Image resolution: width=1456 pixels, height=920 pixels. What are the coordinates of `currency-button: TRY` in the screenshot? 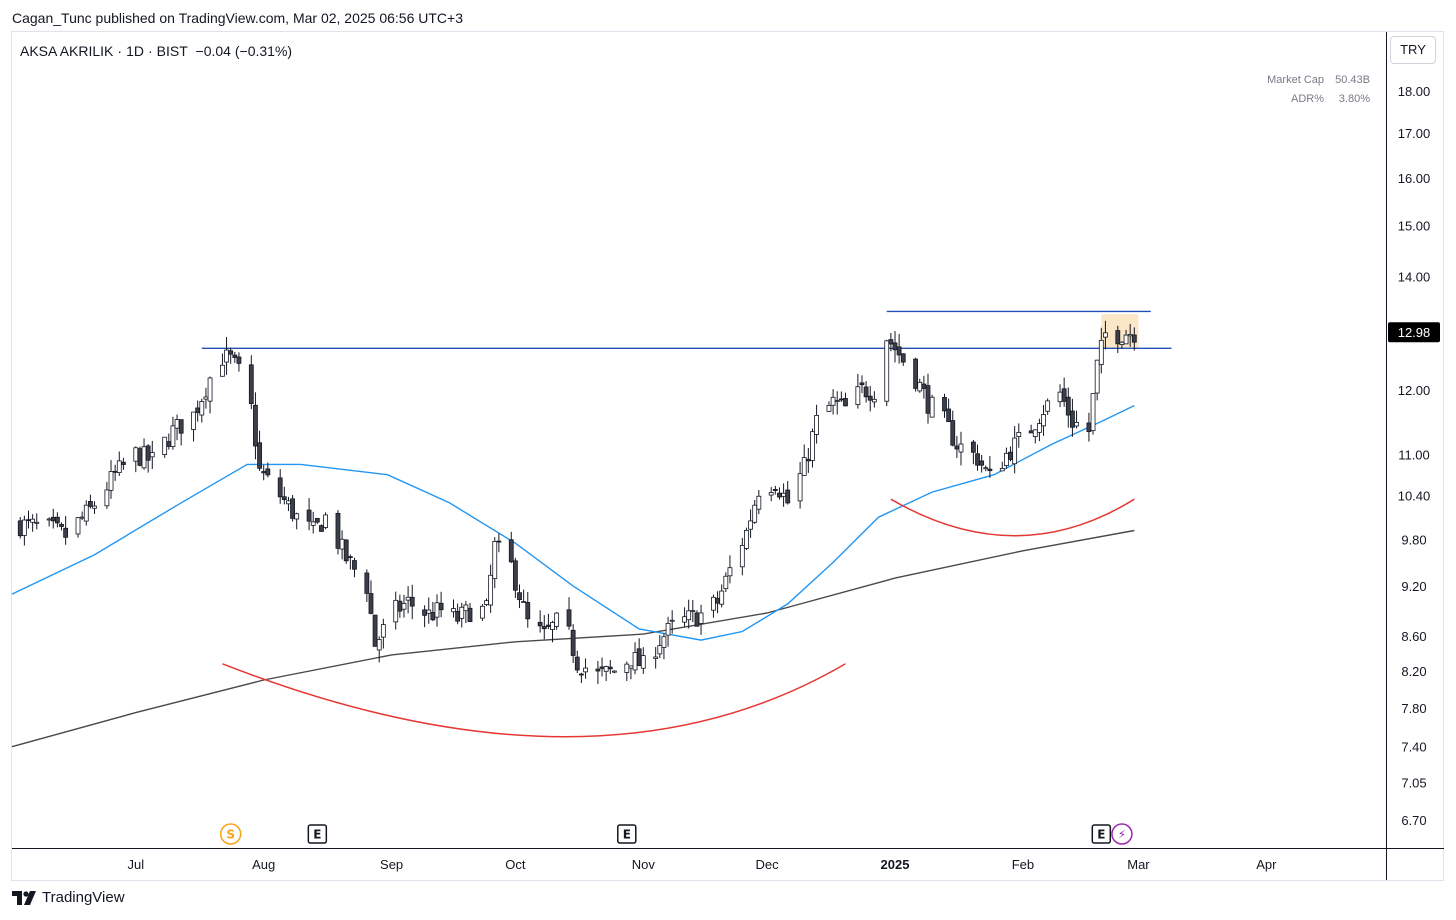 It's located at (1413, 50).